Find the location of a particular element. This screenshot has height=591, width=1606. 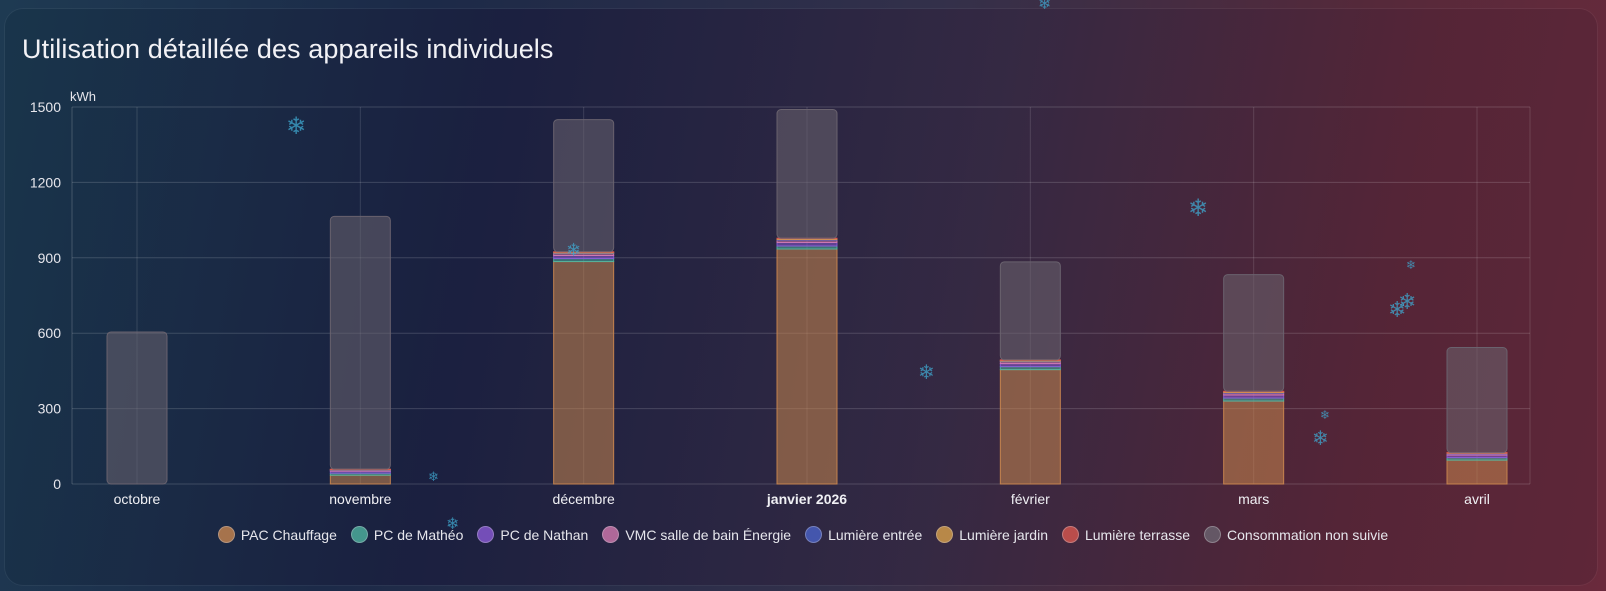

legend-item: Lumière terrasse is located at coordinates (1126, 534).